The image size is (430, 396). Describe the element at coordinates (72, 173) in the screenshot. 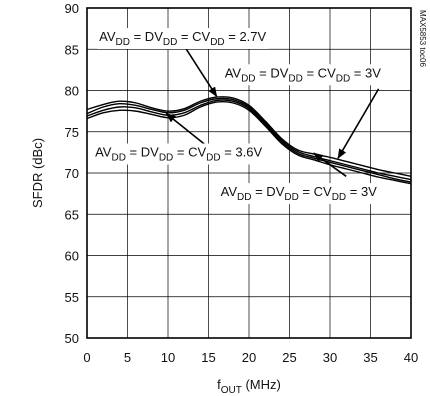

I see `y-tick-label: 70` at that location.